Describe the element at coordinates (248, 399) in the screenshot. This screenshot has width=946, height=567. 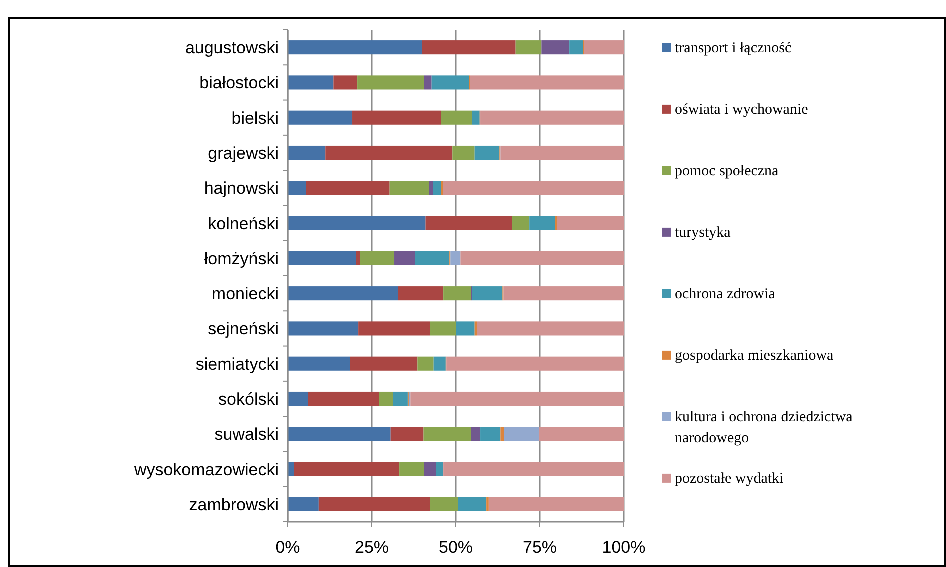
I see `y-tick-label: sokólski` at that location.